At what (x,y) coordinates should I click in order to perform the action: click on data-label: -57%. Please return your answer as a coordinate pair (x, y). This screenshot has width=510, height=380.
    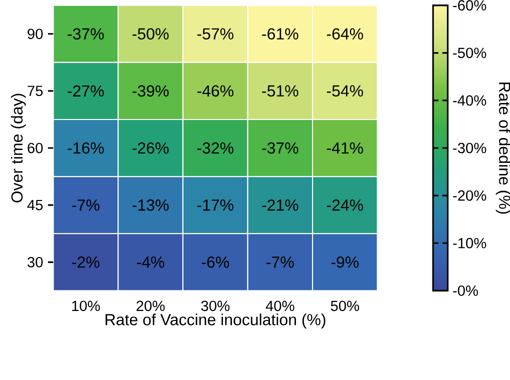
    Looking at the image, I should click on (215, 34).